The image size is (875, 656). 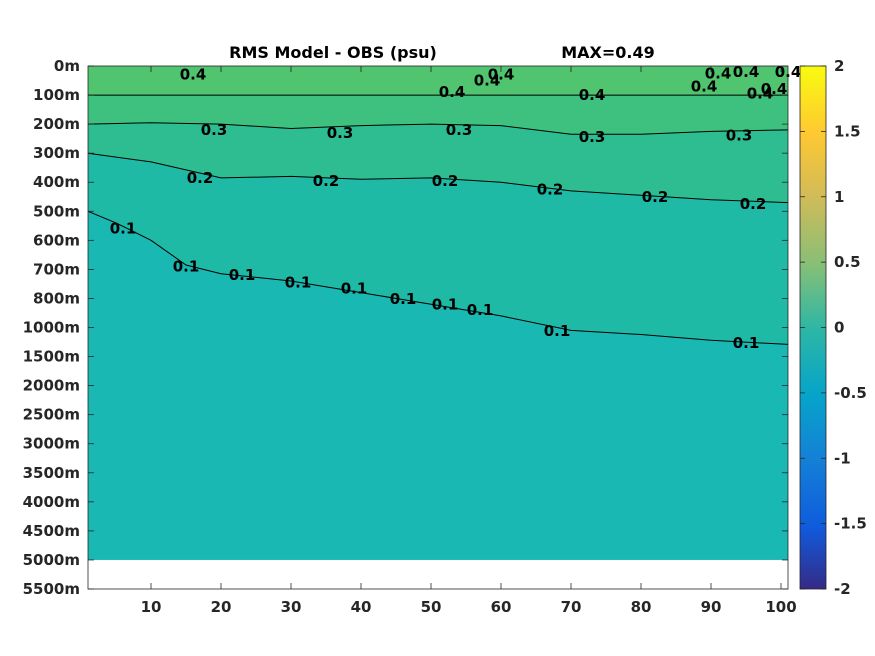 What do you see at coordinates (51, 444) in the screenshot?
I see `y-tick-label: 3000m` at bounding box center [51, 444].